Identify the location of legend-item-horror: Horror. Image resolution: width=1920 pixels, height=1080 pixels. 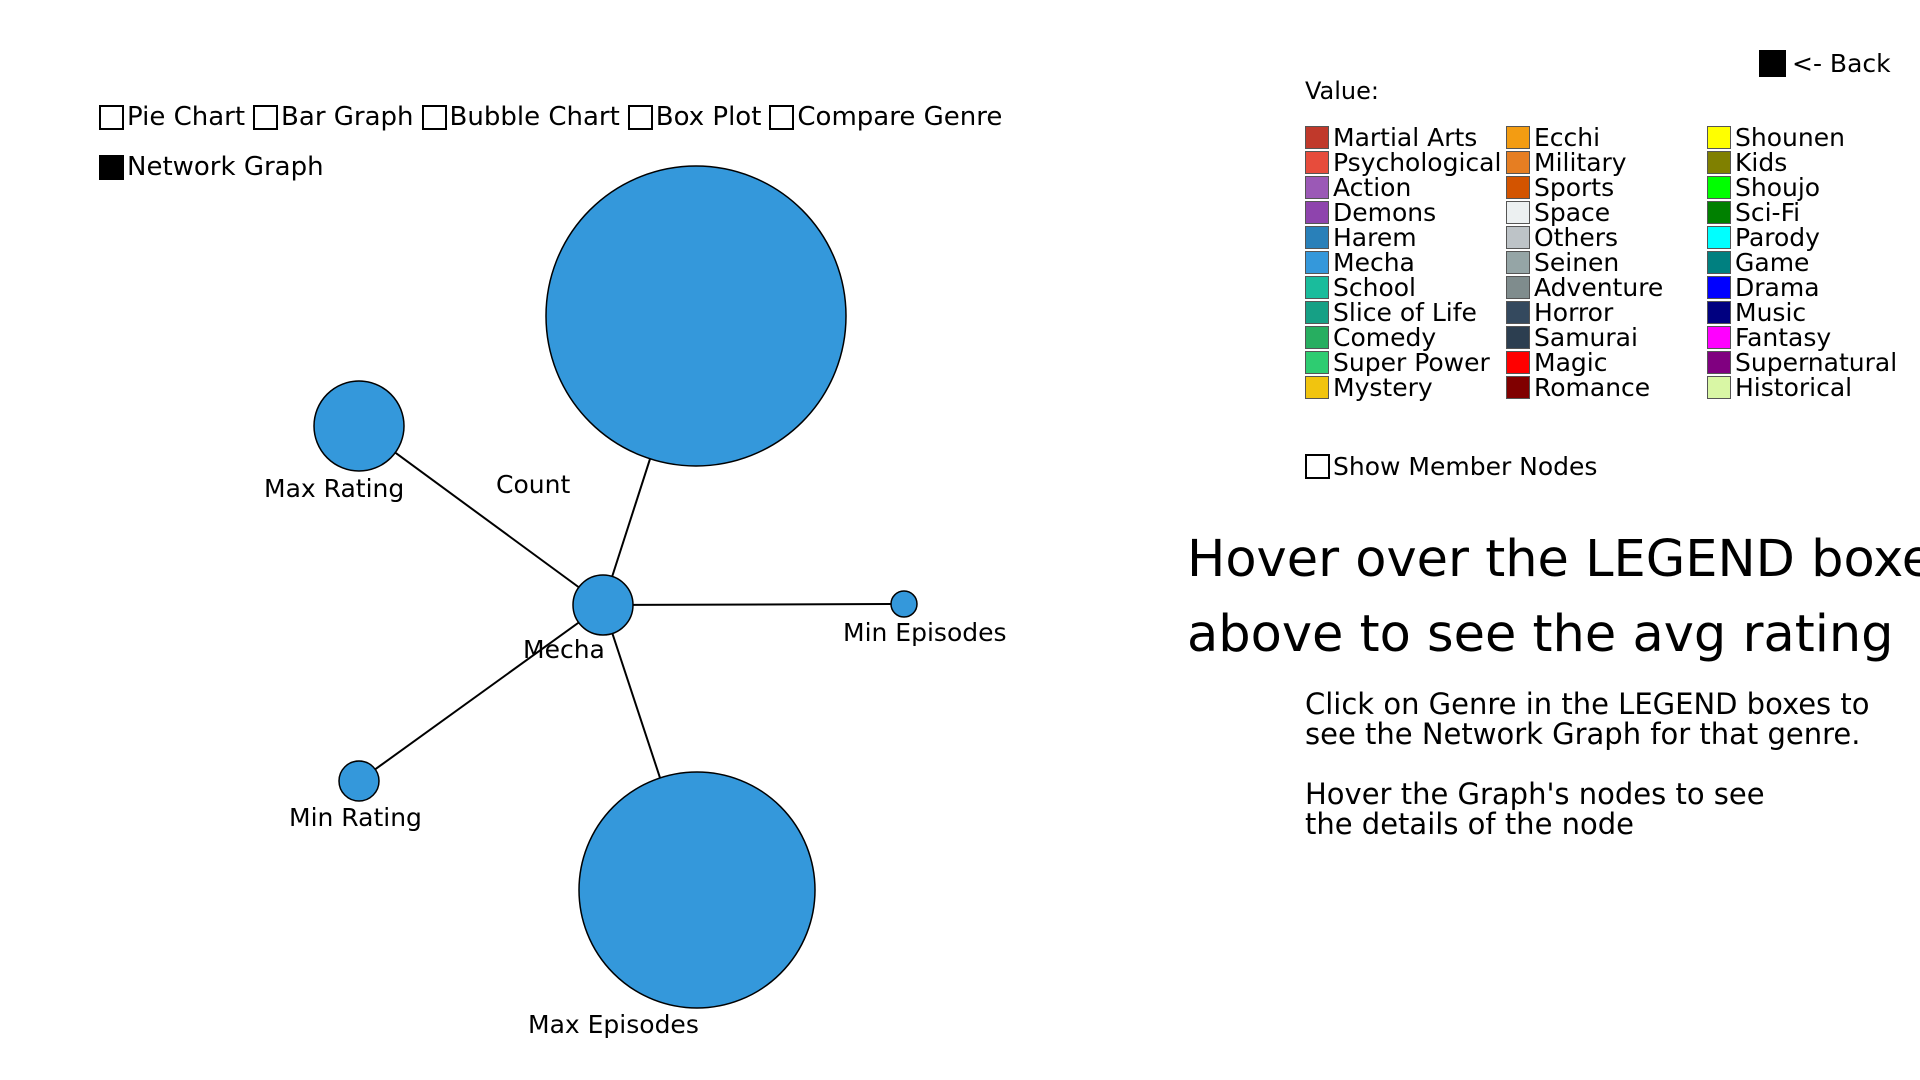
(1584, 312).